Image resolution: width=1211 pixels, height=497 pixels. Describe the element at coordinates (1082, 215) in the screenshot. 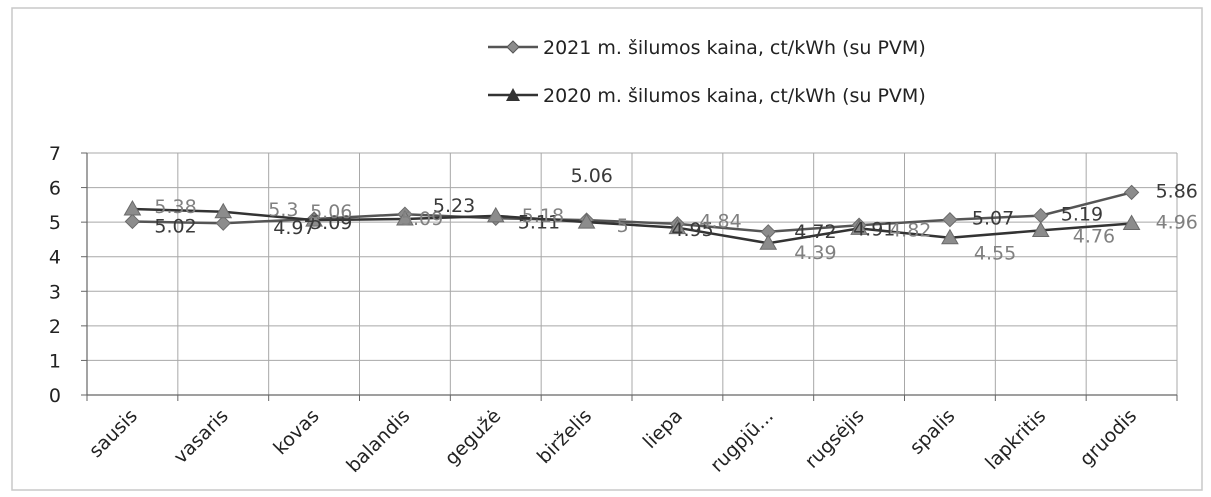

I see `data-label: 5.19` at that location.